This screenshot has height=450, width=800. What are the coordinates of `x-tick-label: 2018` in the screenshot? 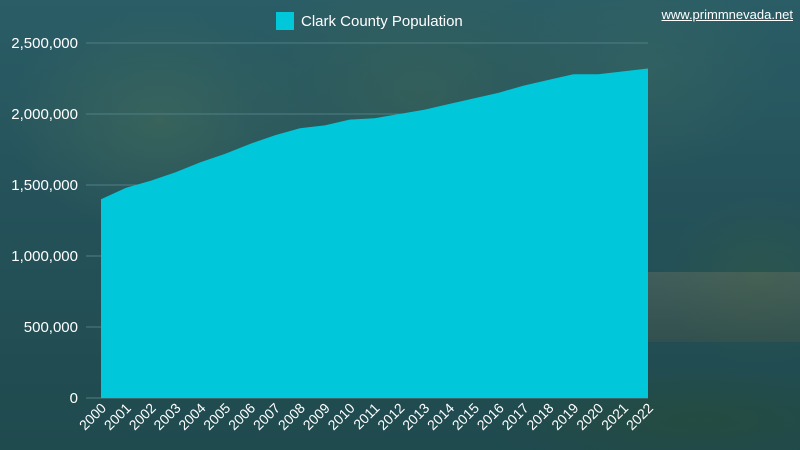 It's located at (539, 416).